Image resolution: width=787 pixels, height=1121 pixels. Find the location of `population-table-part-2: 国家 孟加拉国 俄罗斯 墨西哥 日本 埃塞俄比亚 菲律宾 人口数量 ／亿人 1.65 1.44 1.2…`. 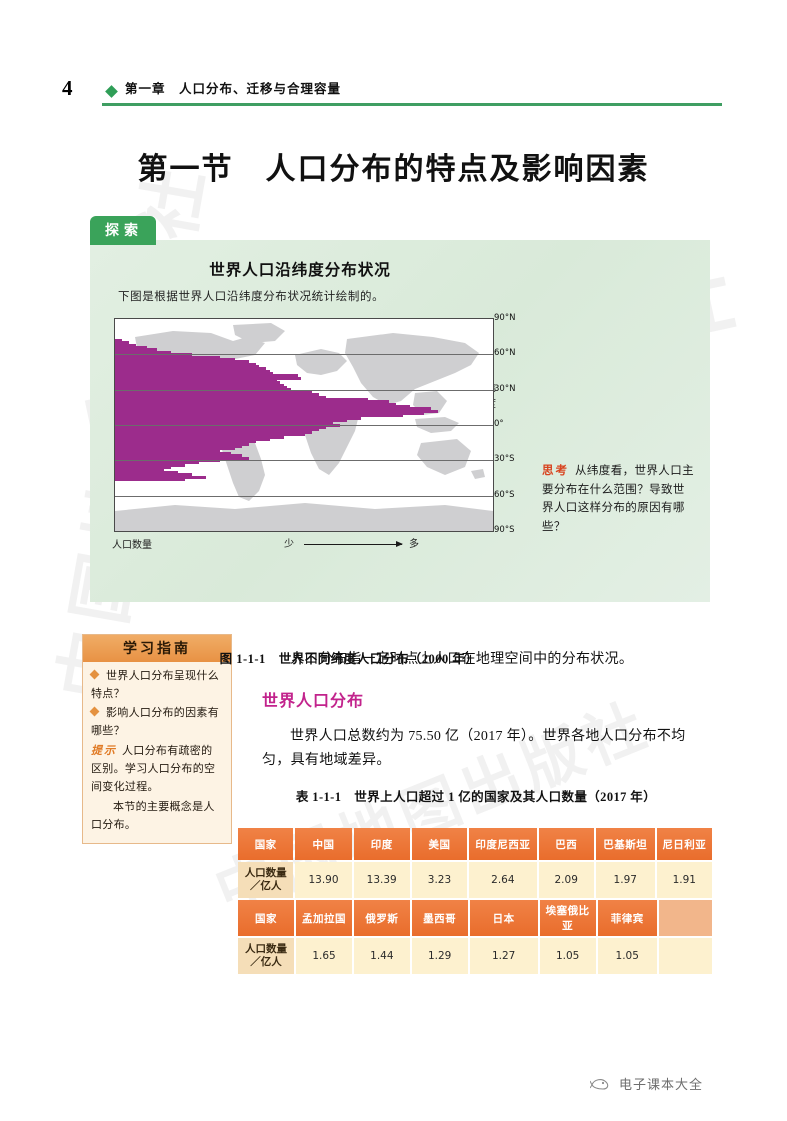

population-table-part-2: 国家 孟加拉国 俄罗斯 墨西哥 日本 埃塞俄比亚 菲律宾 人口数量 ／亿人 1.65 1.44 1.2… is located at coordinates (475, 937).